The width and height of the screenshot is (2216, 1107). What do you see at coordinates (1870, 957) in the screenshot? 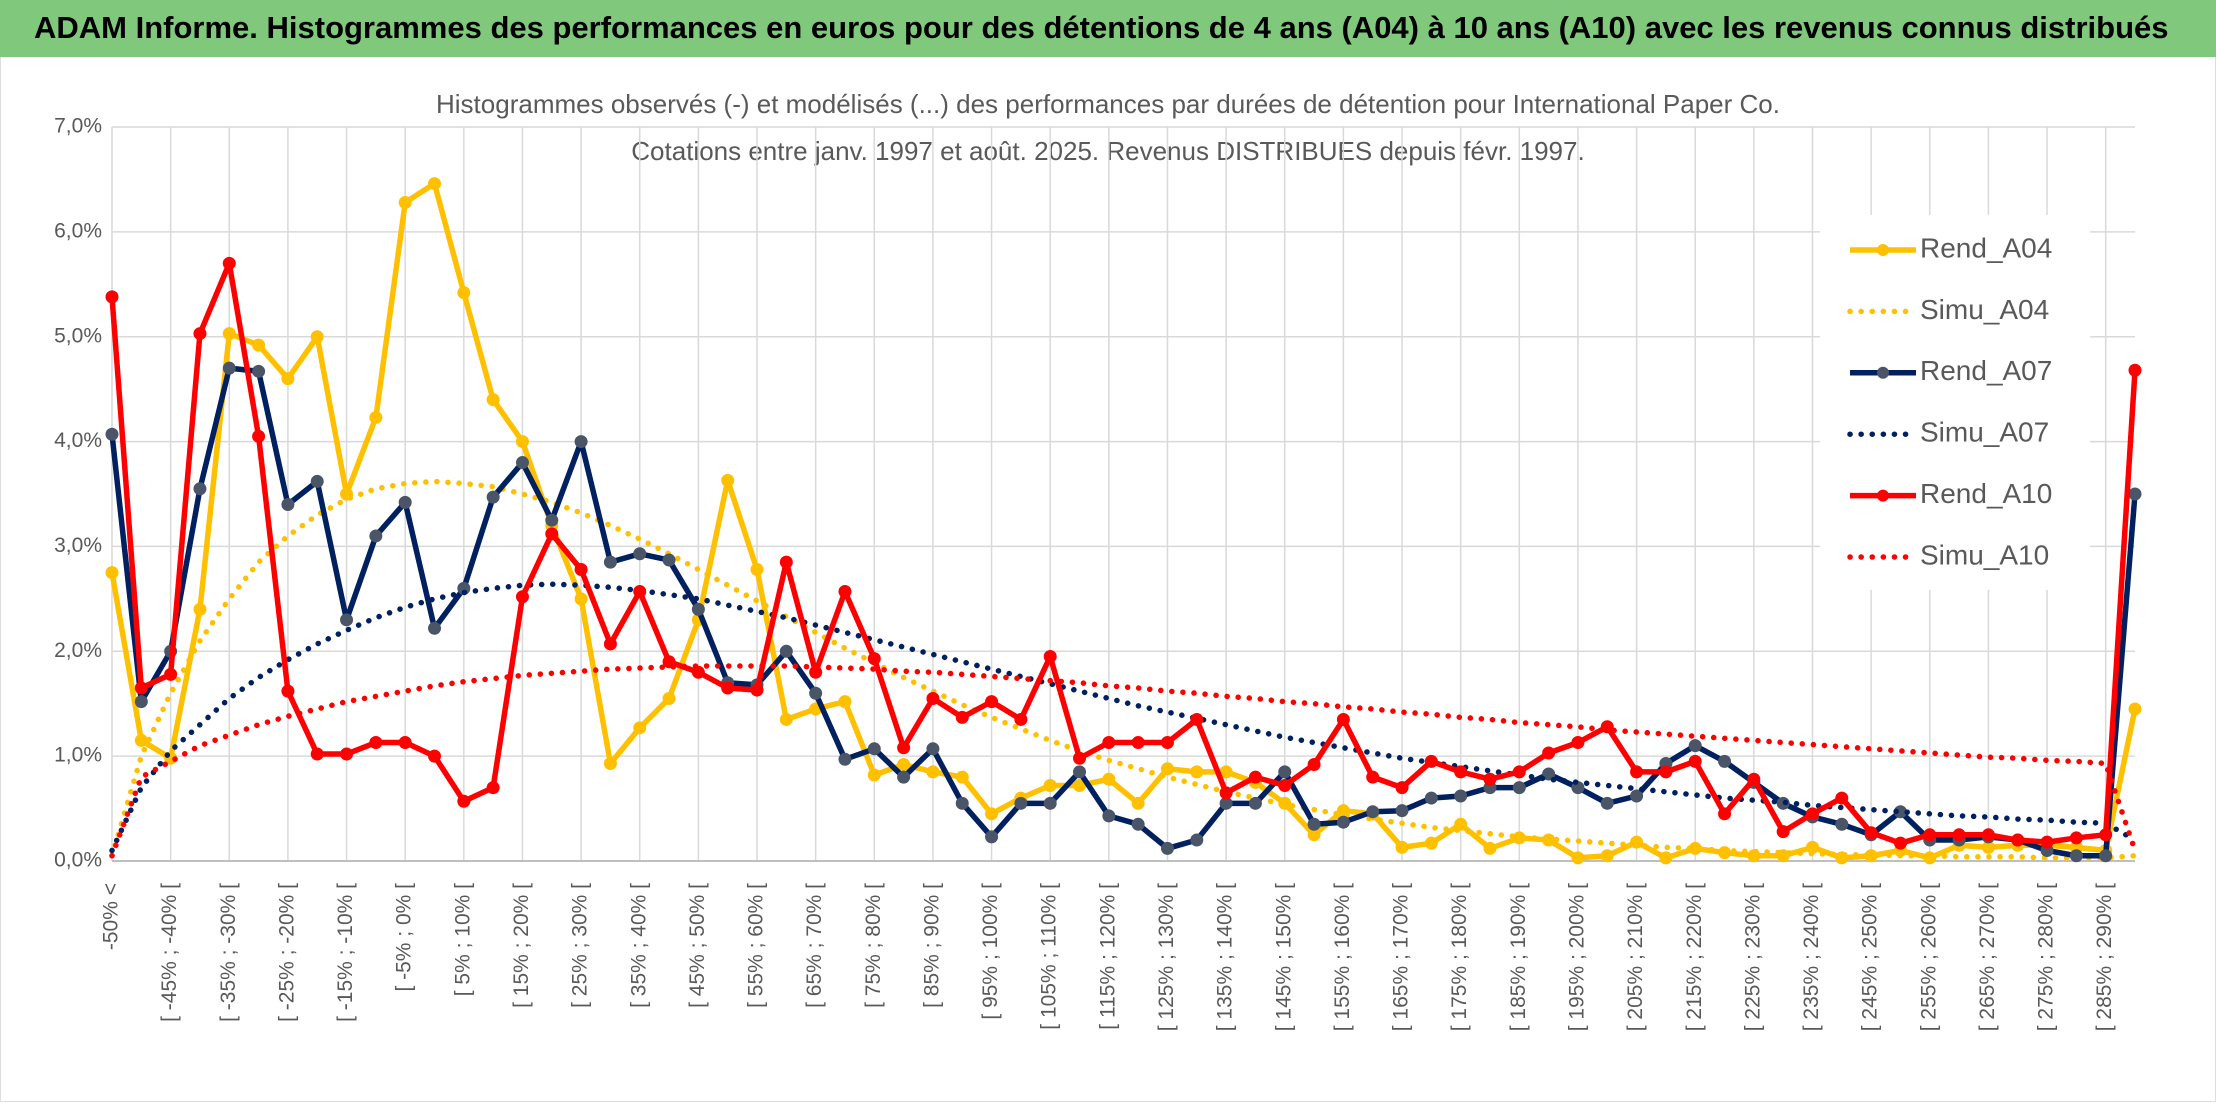
I see `x-tick-label: [ 245% ; 250% [` at bounding box center [1870, 957].